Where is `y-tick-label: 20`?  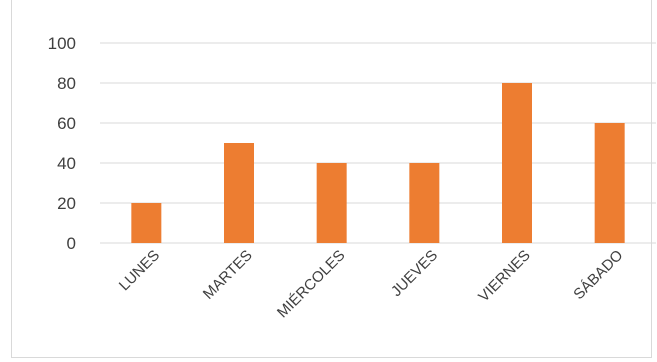 y-tick-label: 20 is located at coordinates (66, 203).